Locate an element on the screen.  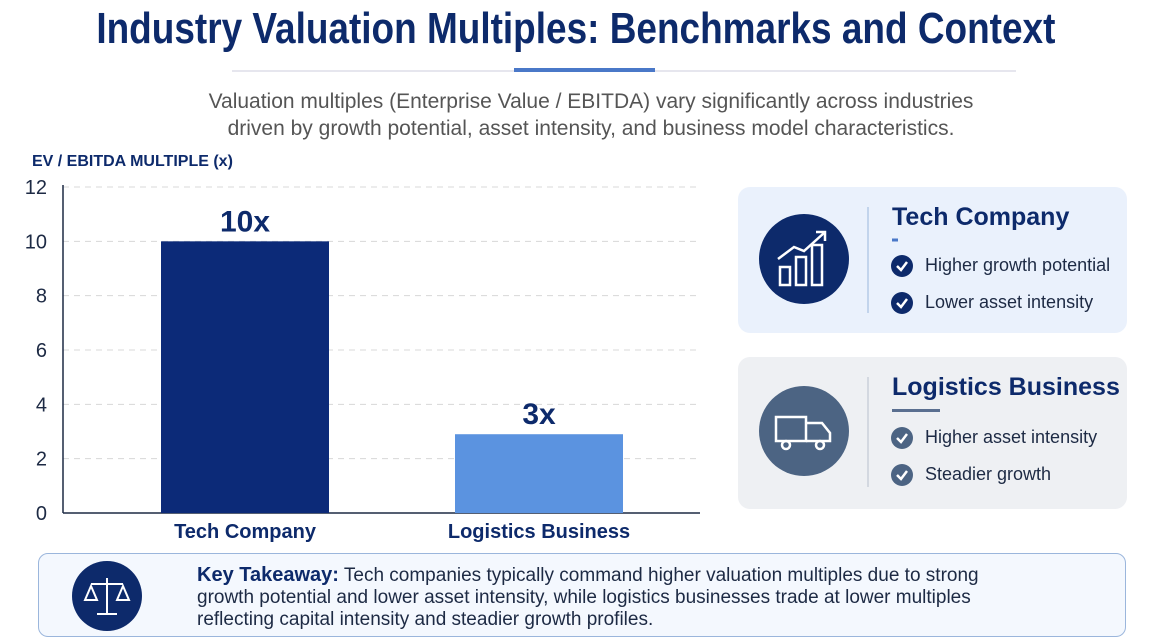
card-title: Logistics Business is located at coordinates (1006, 387).